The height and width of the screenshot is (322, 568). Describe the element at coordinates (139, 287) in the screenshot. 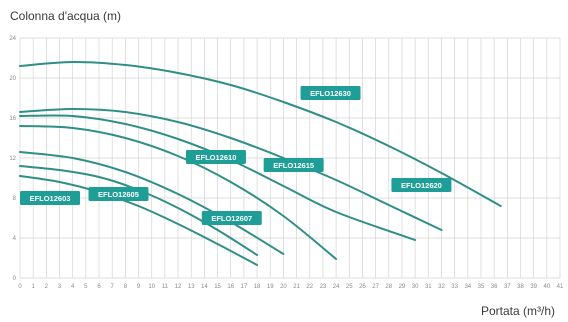

I see `x-tick-9: 9` at that location.